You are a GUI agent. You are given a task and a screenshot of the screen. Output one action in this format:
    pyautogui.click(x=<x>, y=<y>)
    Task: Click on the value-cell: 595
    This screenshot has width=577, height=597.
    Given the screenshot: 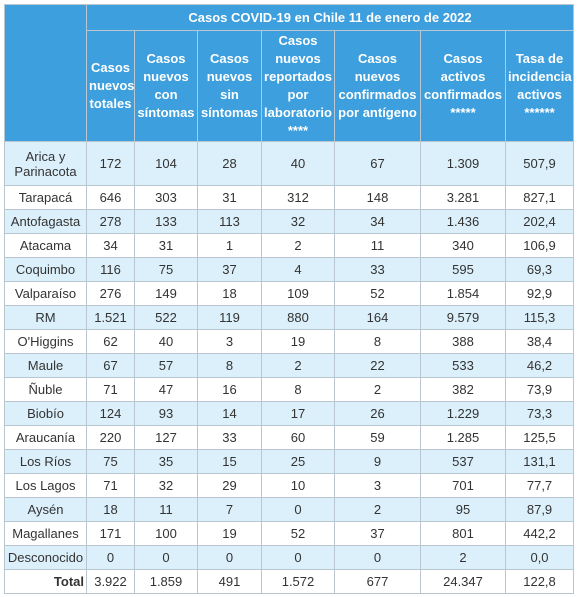 What is the action you would take?
    pyautogui.click(x=463, y=269)
    